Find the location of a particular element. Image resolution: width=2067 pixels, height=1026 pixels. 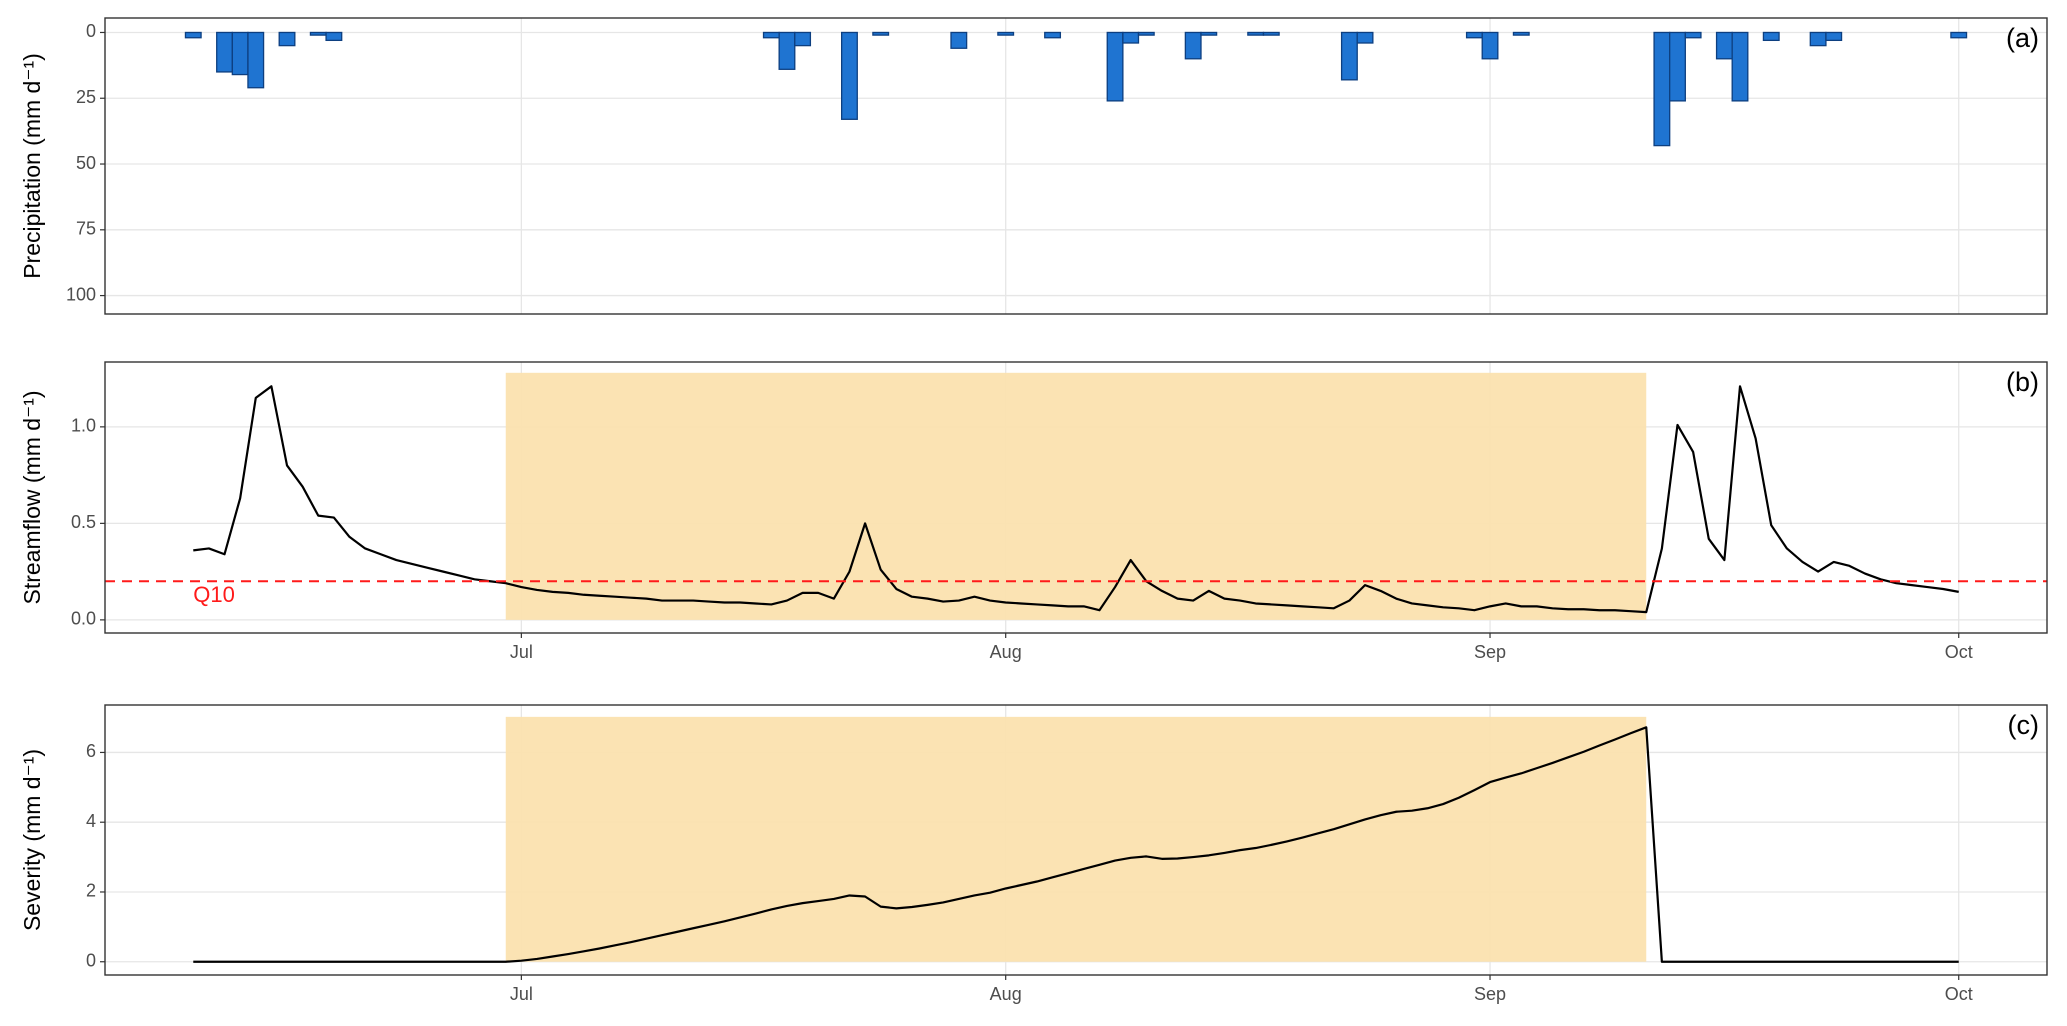

y-tick-label: 6 is located at coordinates (91, 751).